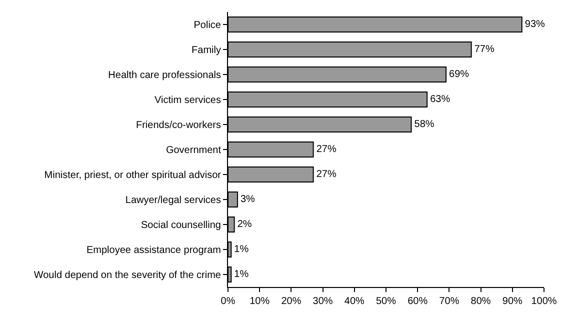 The height and width of the screenshot is (325, 576). What do you see at coordinates (322, 301) in the screenshot?
I see `x-tick-label: 30%` at bounding box center [322, 301].